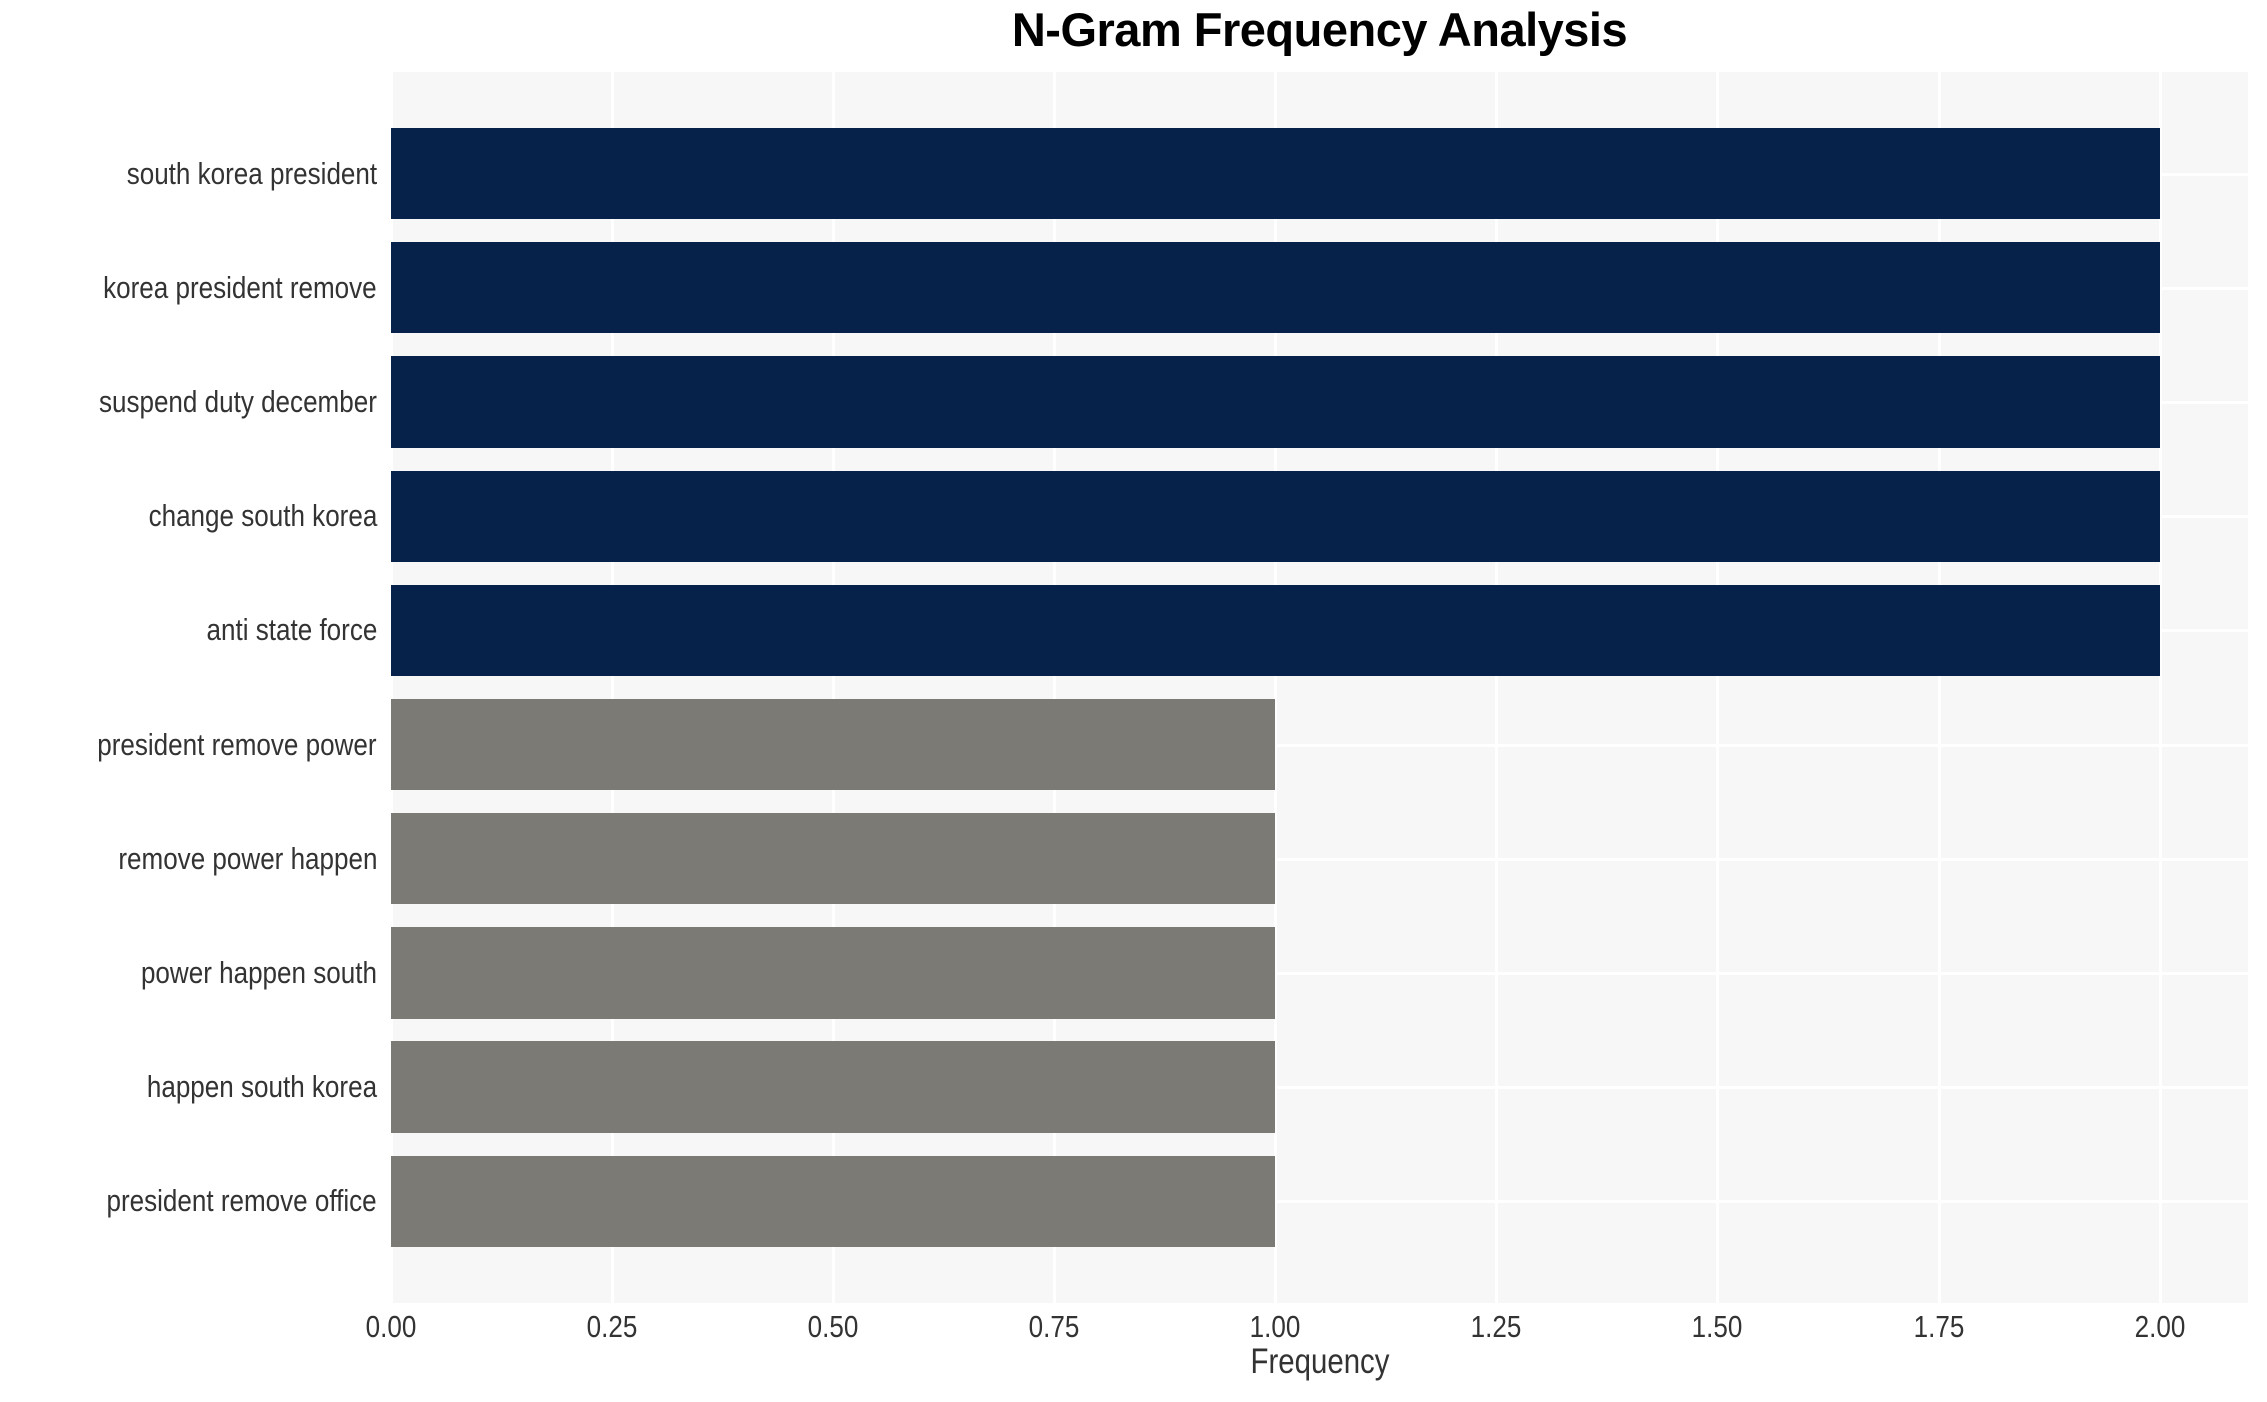 This screenshot has height=1402, width=2267. I want to click on x-axis-tick-label: 1.00, so click(1275, 1327).